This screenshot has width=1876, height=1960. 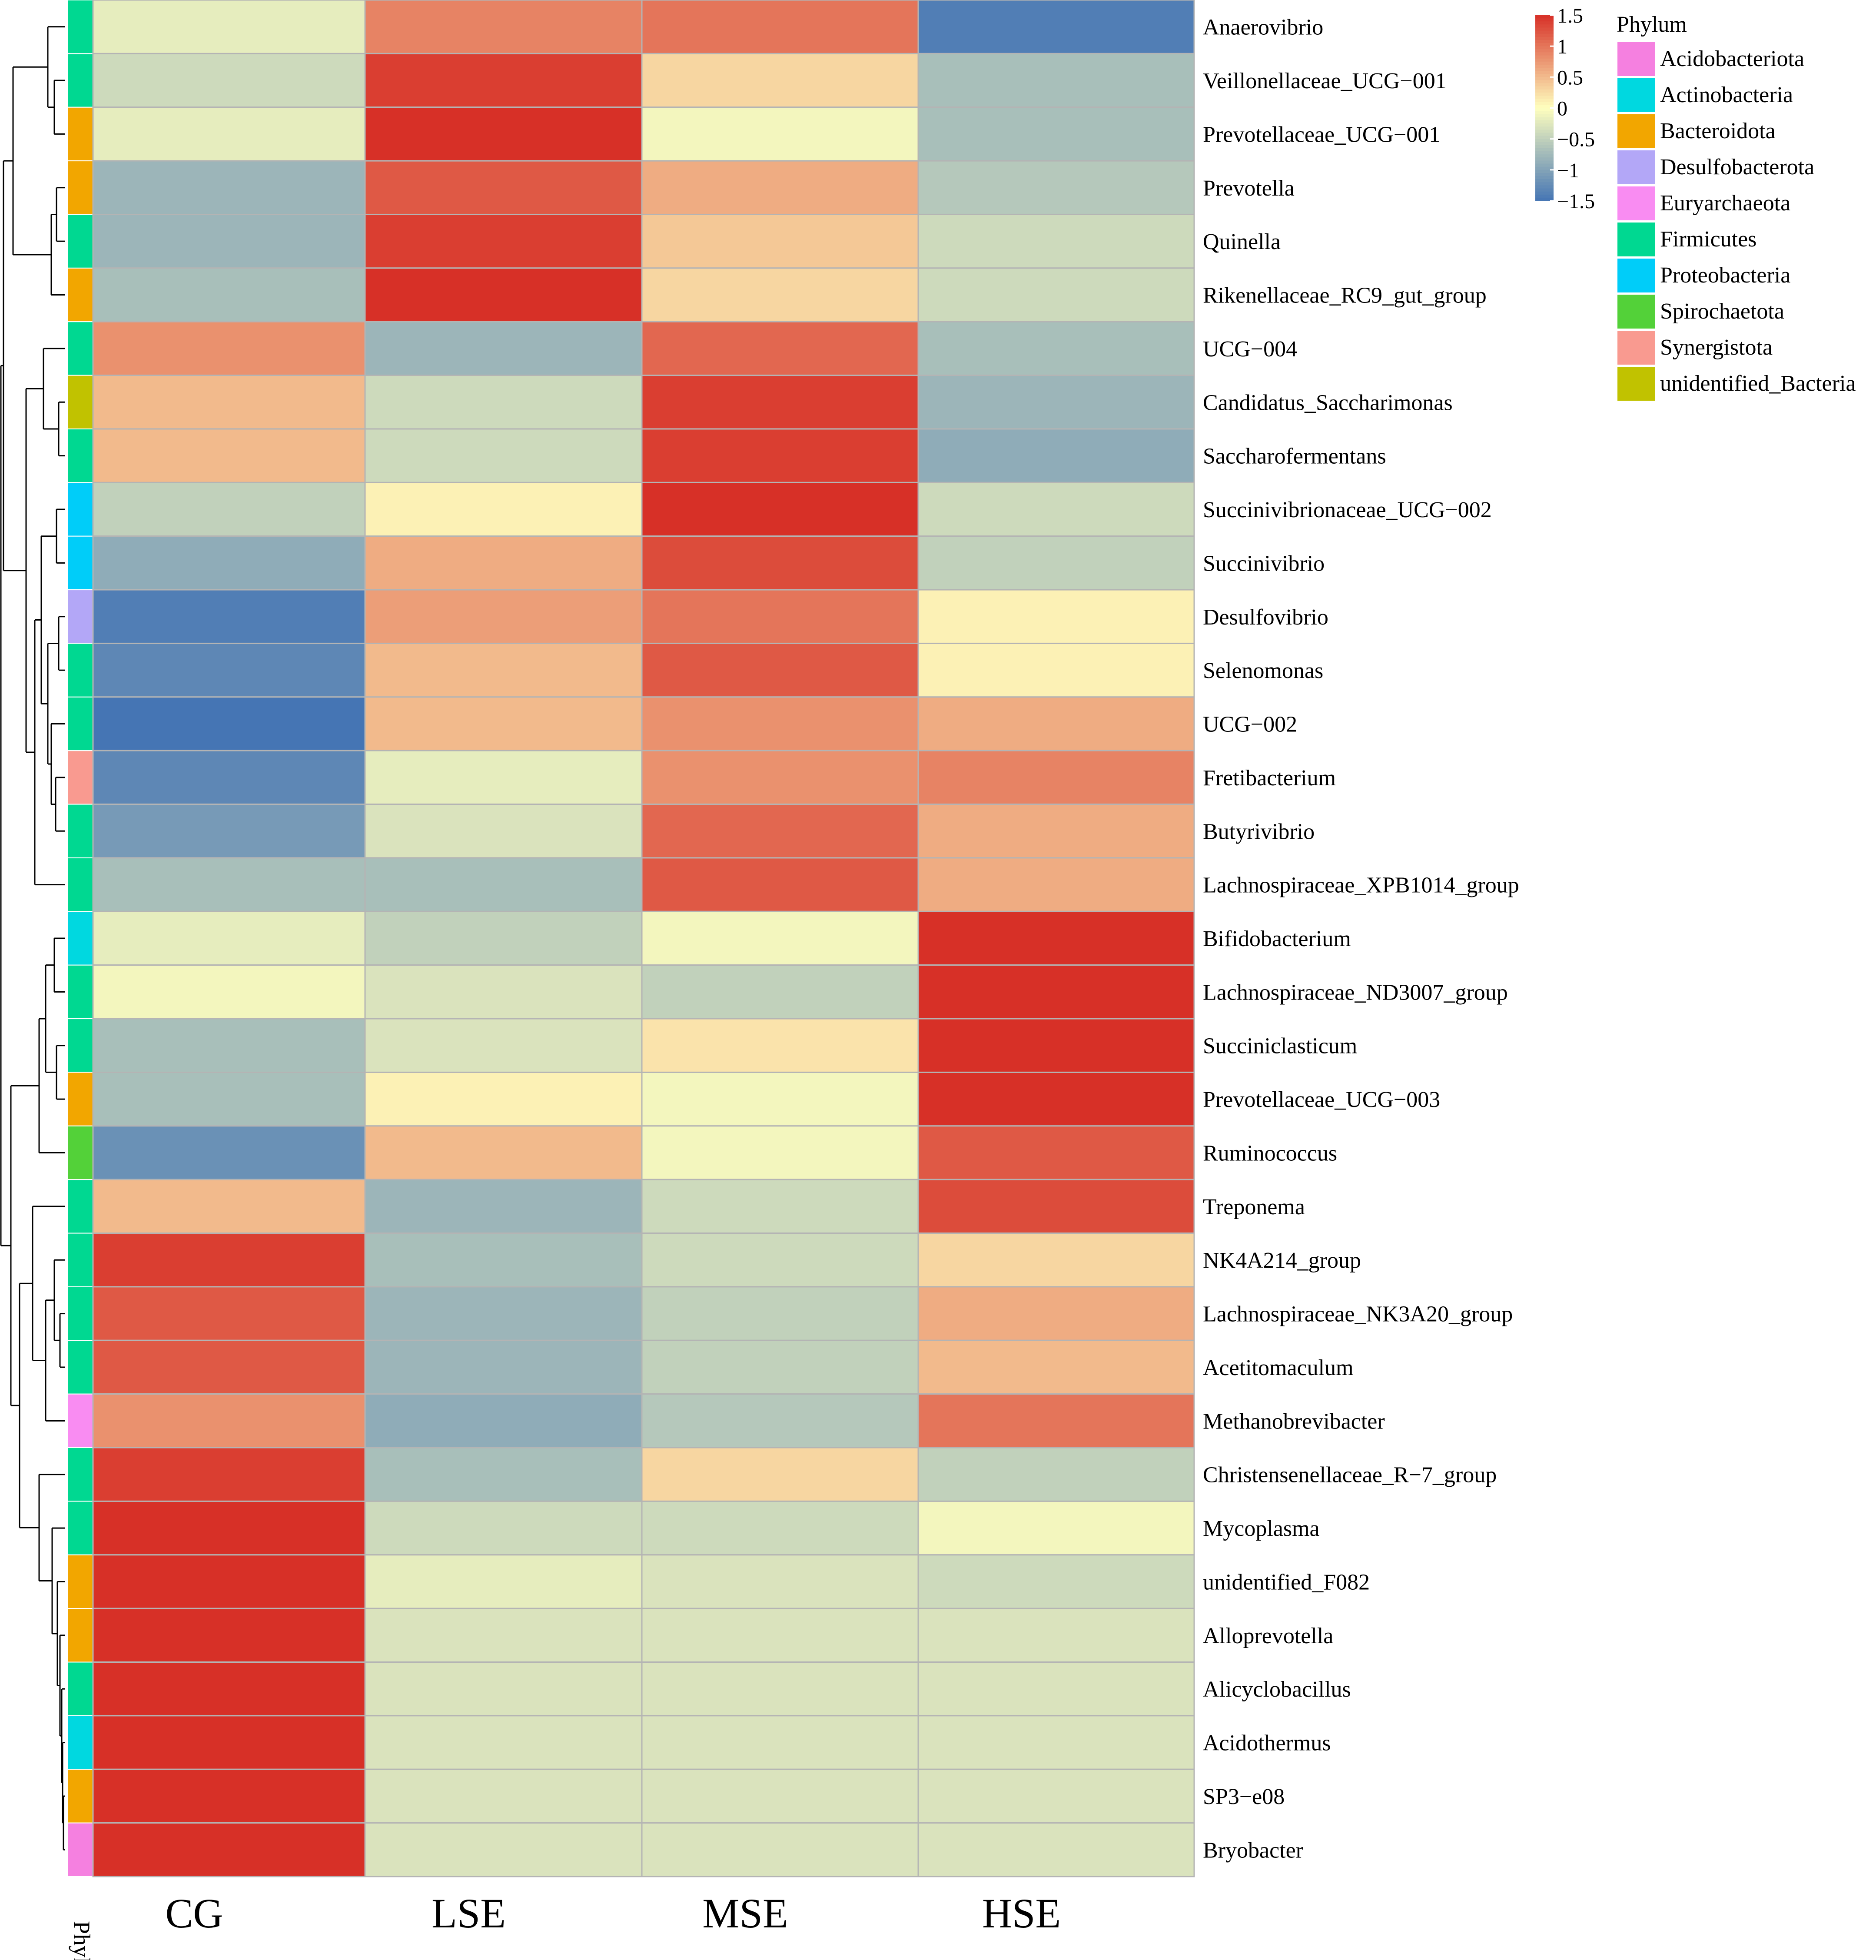 What do you see at coordinates (1652, 24) in the screenshot?
I see `phylum-legend-title: Phylum` at bounding box center [1652, 24].